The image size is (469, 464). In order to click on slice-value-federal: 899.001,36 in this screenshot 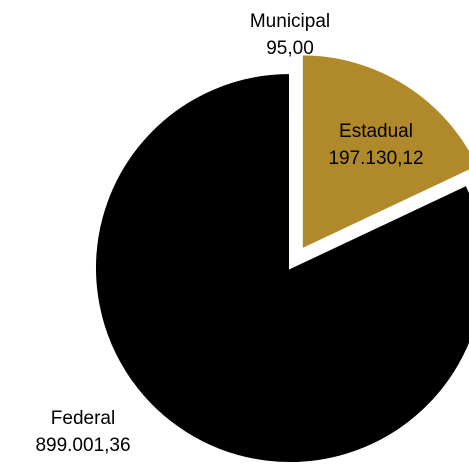, I will do `click(82, 445)`.